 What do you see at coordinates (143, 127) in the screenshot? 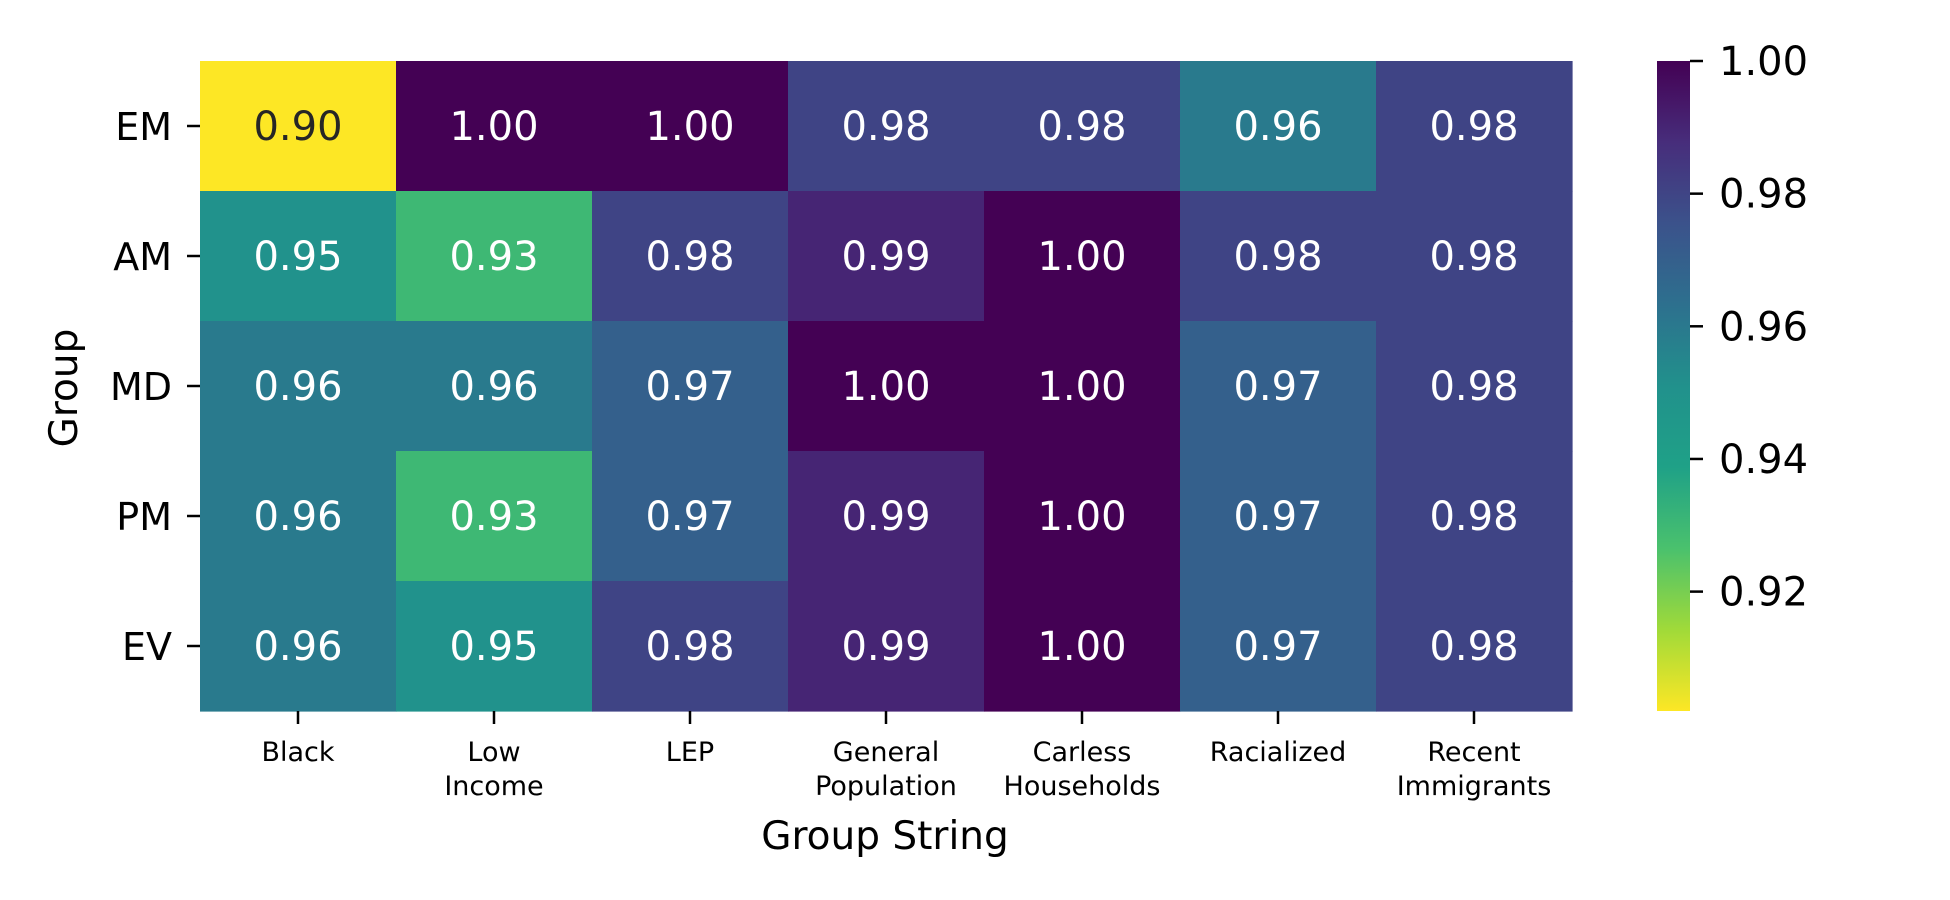
I see `y-tick-label-em: EM` at bounding box center [143, 127].